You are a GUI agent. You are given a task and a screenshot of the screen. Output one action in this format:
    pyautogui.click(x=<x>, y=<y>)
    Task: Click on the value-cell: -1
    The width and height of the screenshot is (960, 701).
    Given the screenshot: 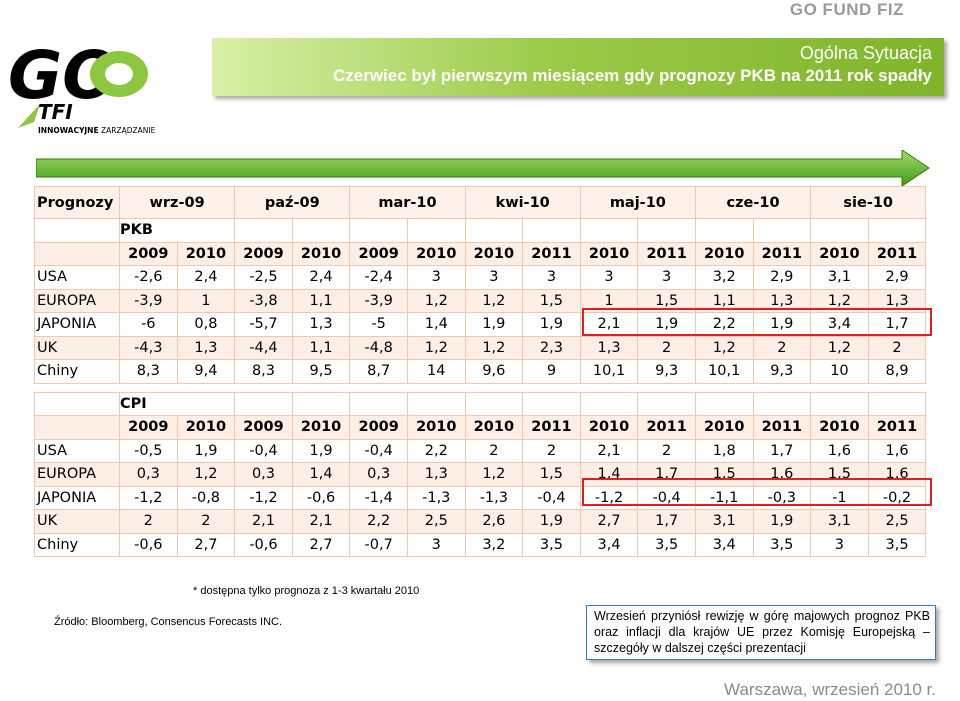 What is the action you would take?
    pyautogui.click(x=839, y=497)
    